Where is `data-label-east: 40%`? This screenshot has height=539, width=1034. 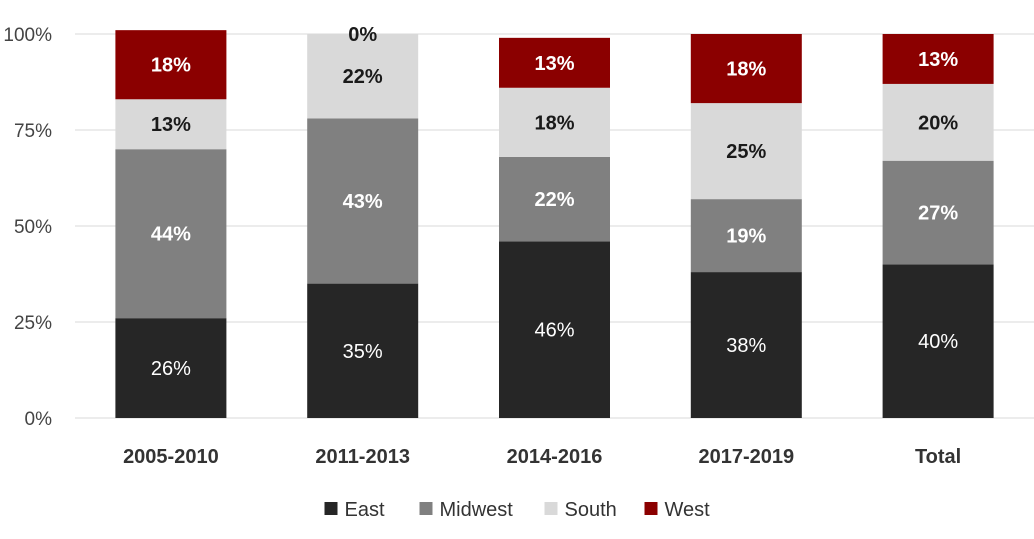
data-label-east: 40% is located at coordinates (938, 342).